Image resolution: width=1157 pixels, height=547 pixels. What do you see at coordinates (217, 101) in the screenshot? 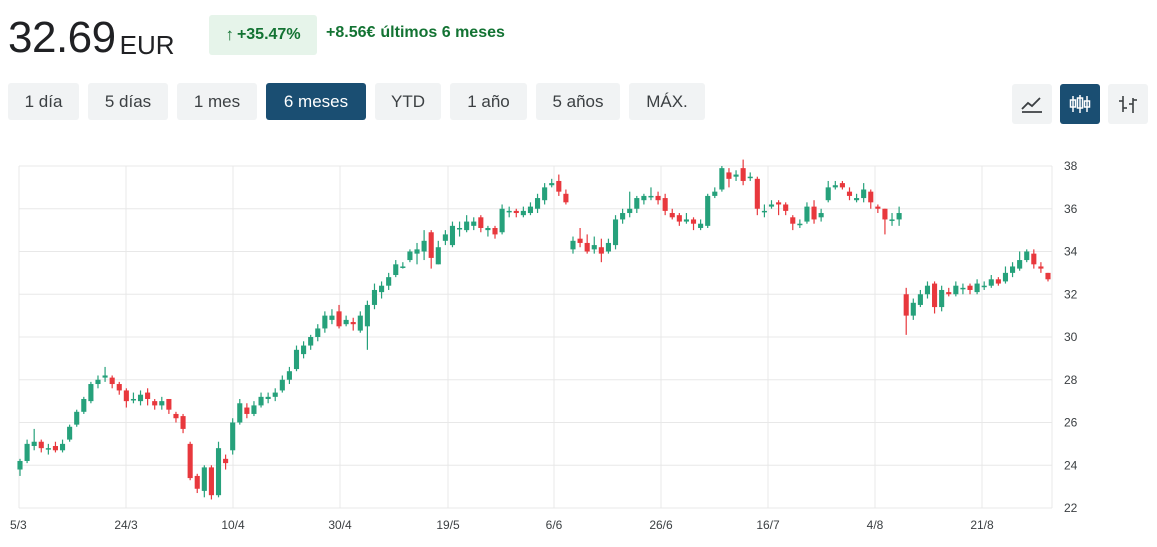
I see `range-button-1-month: 1 mes` at bounding box center [217, 101].